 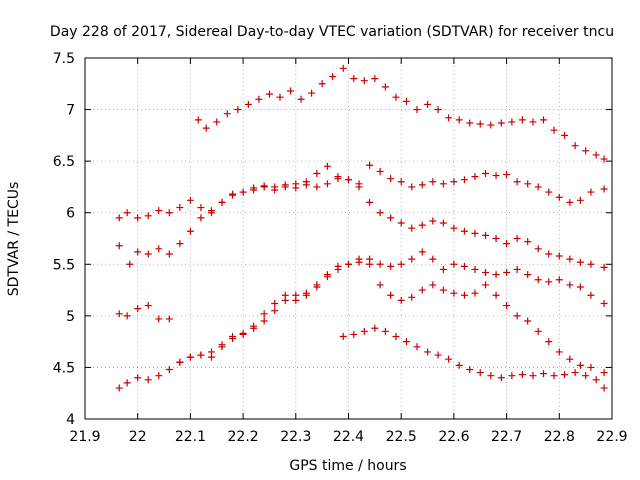 I want to click on y-tick-label: 4.5, so click(x=64, y=368).